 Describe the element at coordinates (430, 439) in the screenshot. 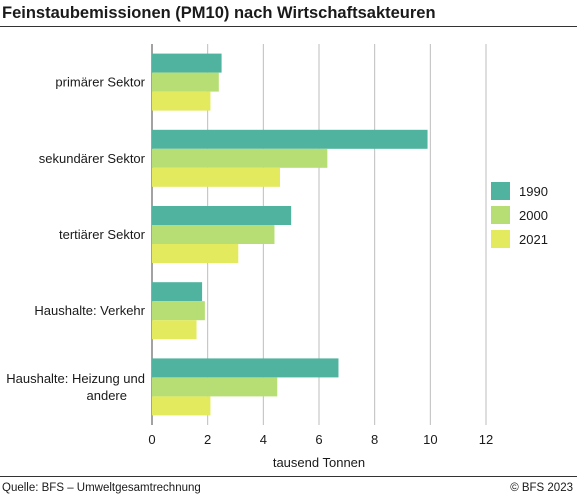

I see `x-tick-label: 10` at that location.